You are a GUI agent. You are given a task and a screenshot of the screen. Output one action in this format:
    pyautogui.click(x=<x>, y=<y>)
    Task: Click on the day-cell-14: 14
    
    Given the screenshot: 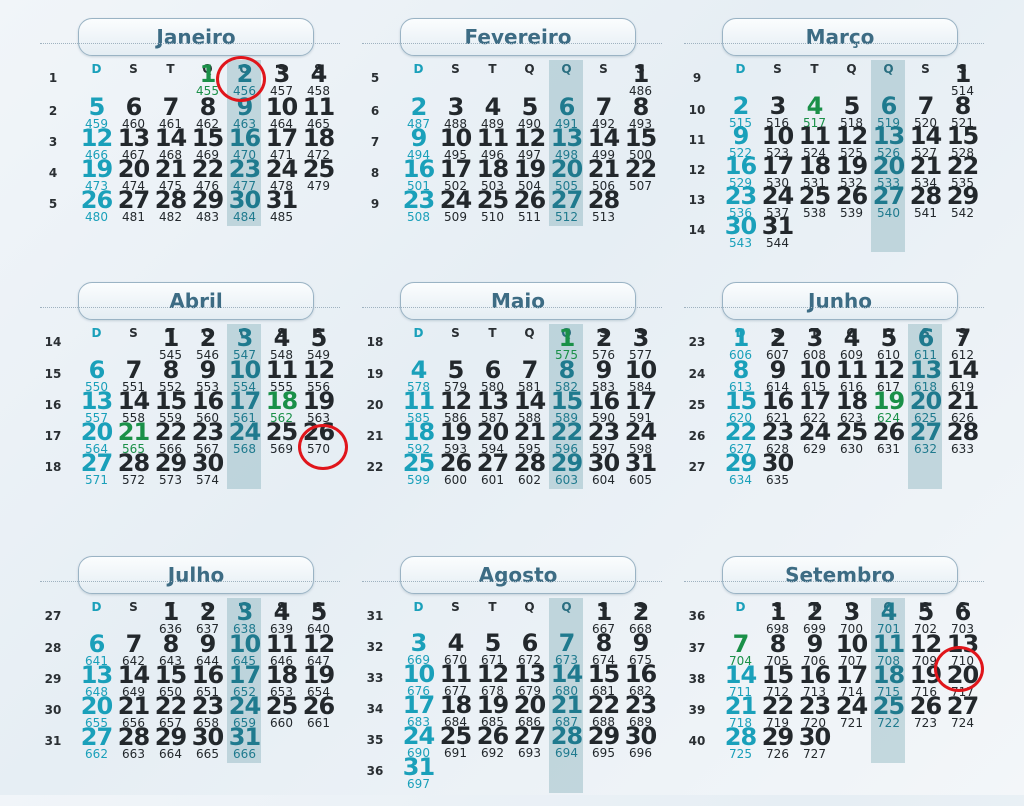 What is the action you would take?
    pyautogui.click(x=740, y=675)
    